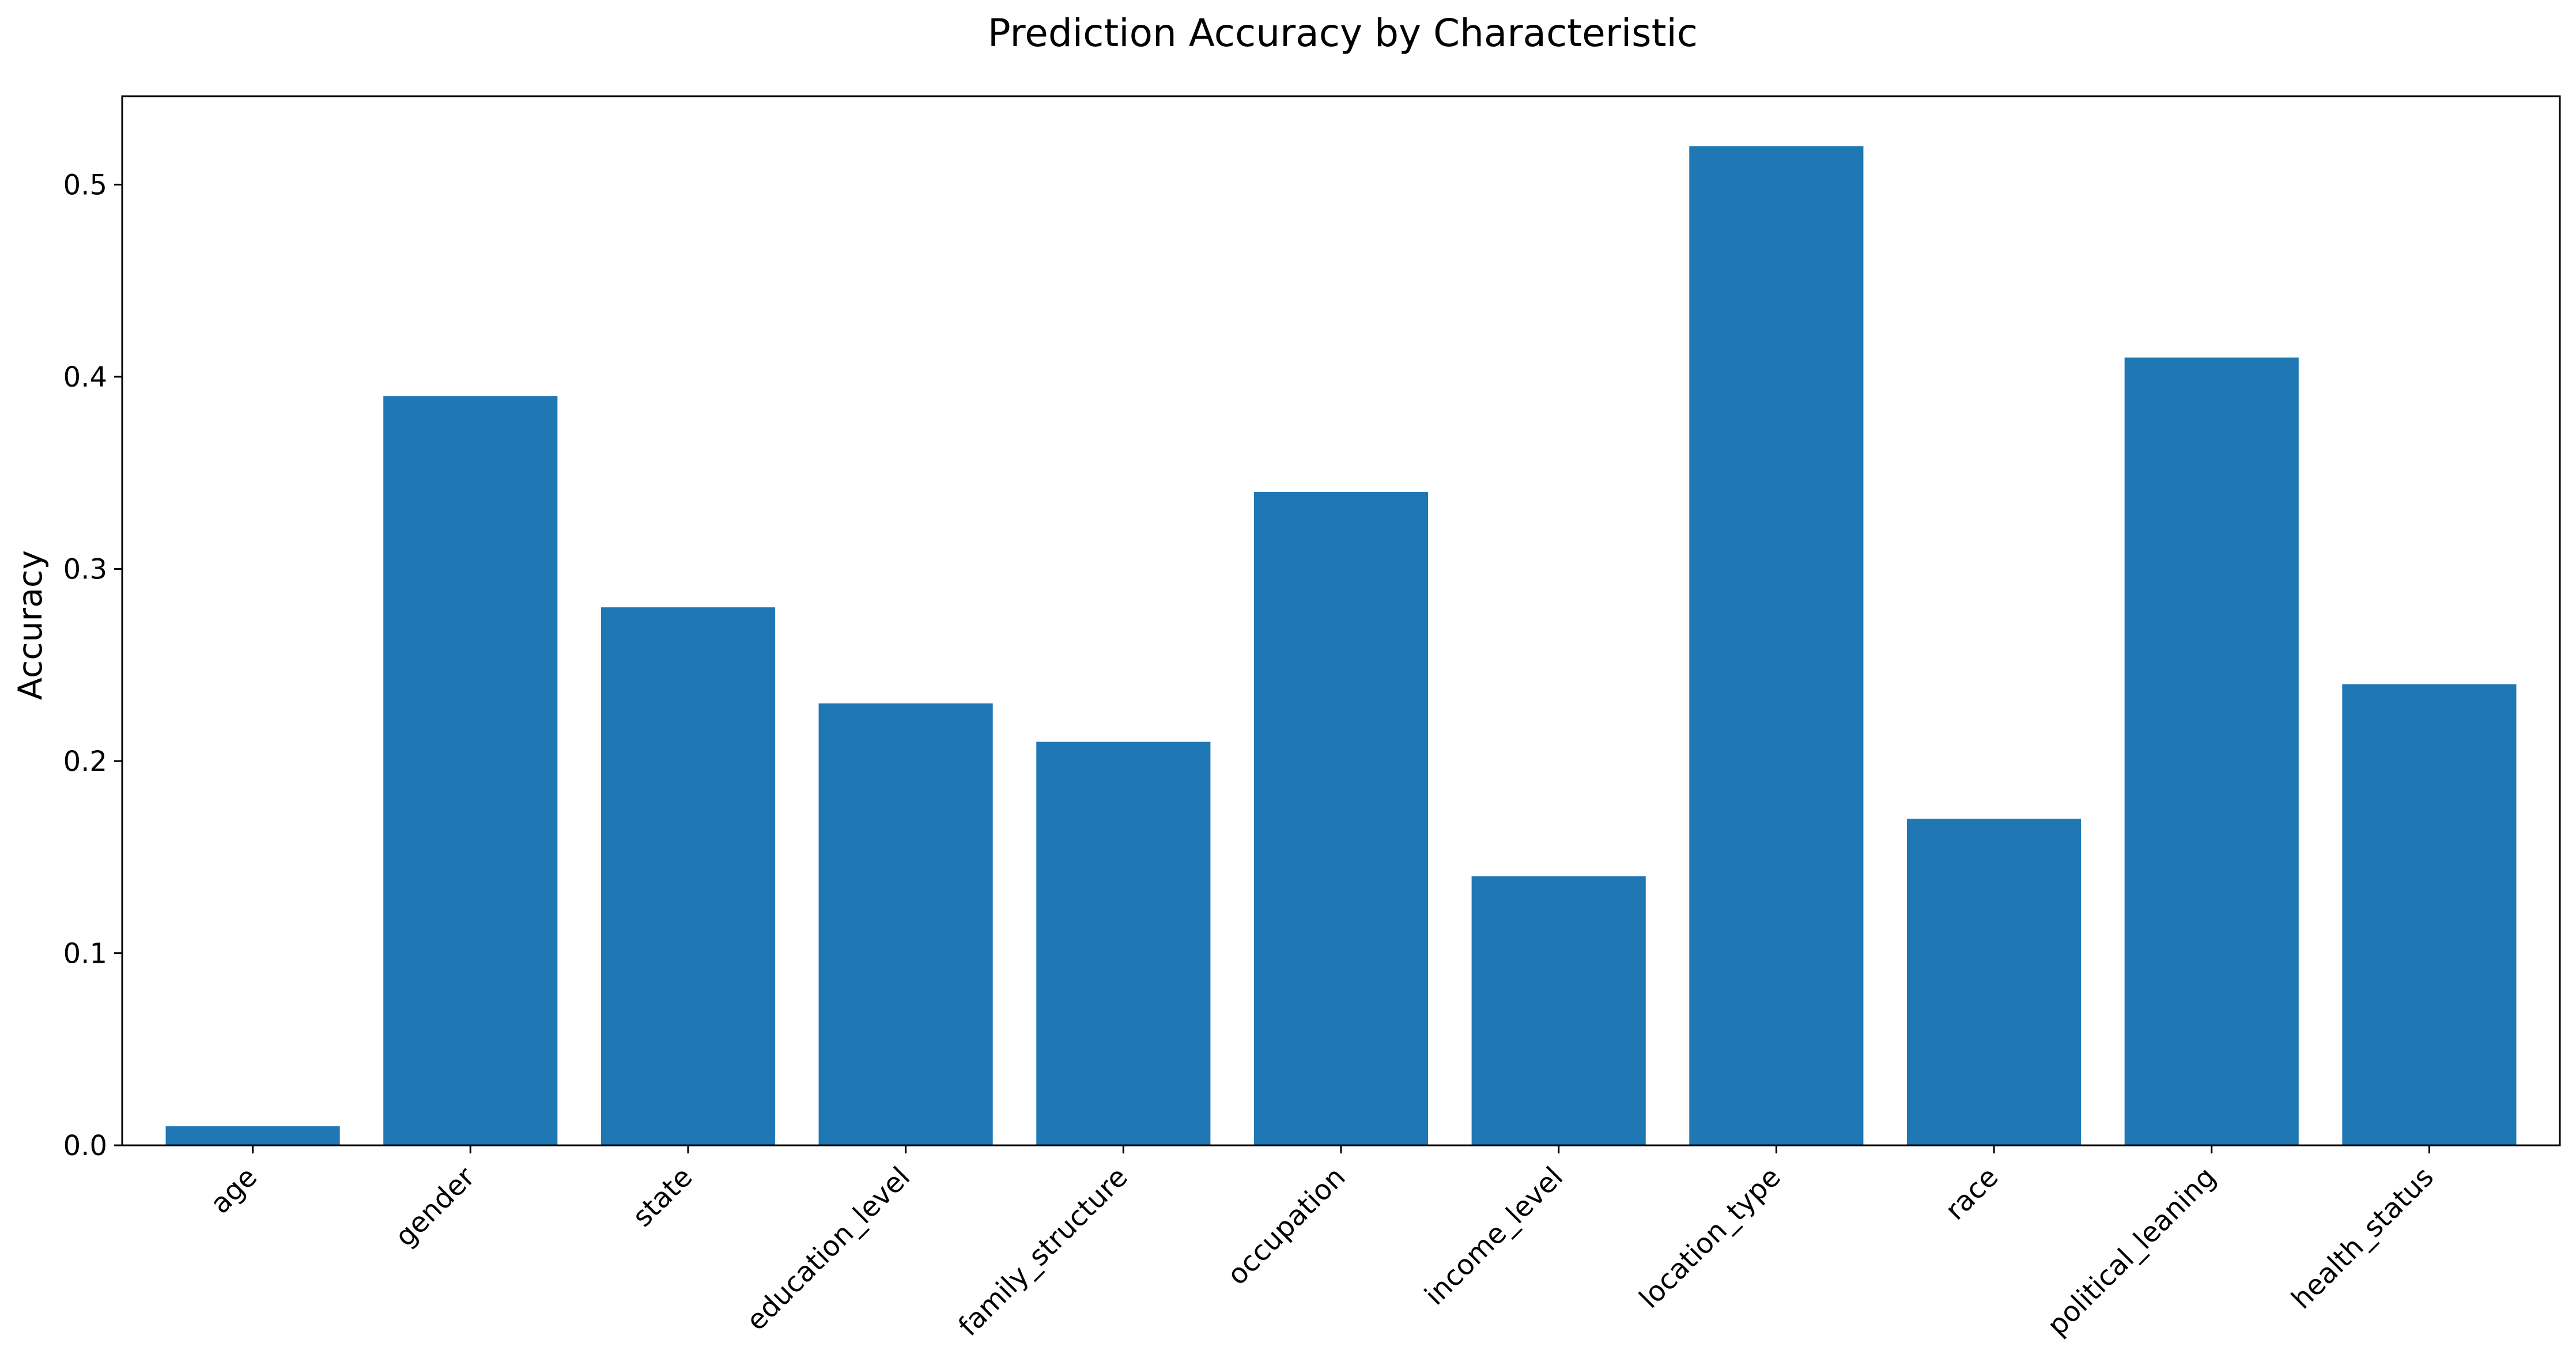  Describe the element at coordinates (92, 665) in the screenshot. I see `y-axis-ticks: 0.0 0.1 0.2 0.3 0.4 0.5` at that location.